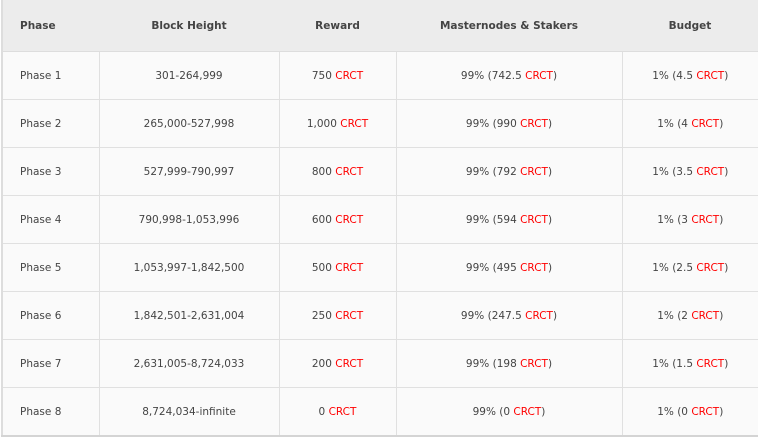  Describe the element at coordinates (684, 219) in the screenshot. I see `budget-amount: 3` at that location.